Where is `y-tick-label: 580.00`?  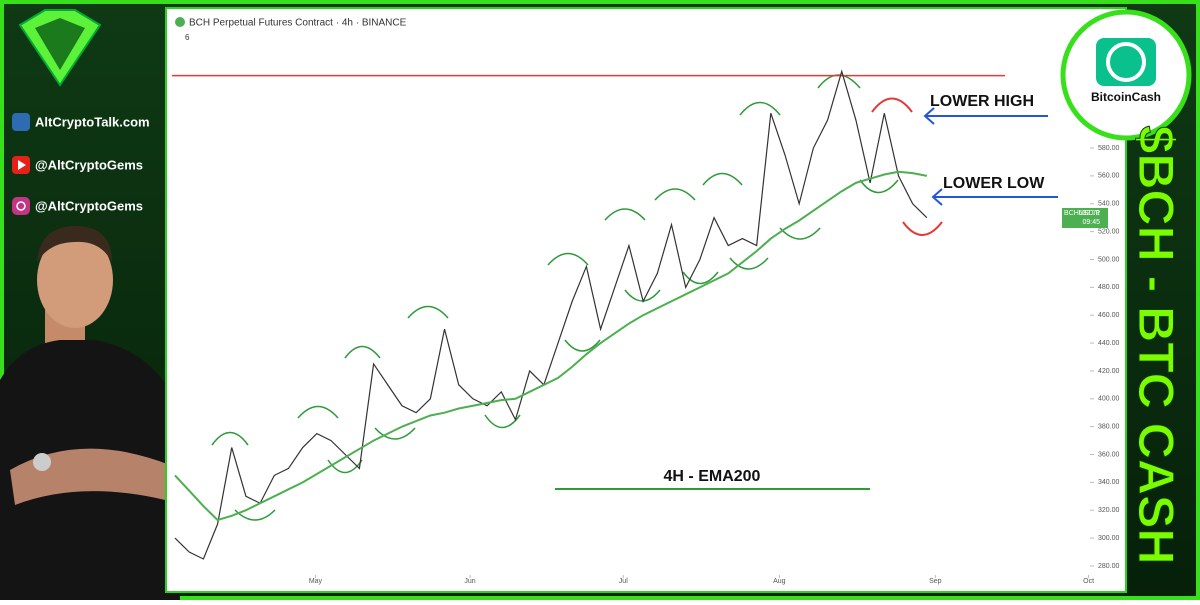 y-tick-label: 580.00 is located at coordinates (1109, 148).